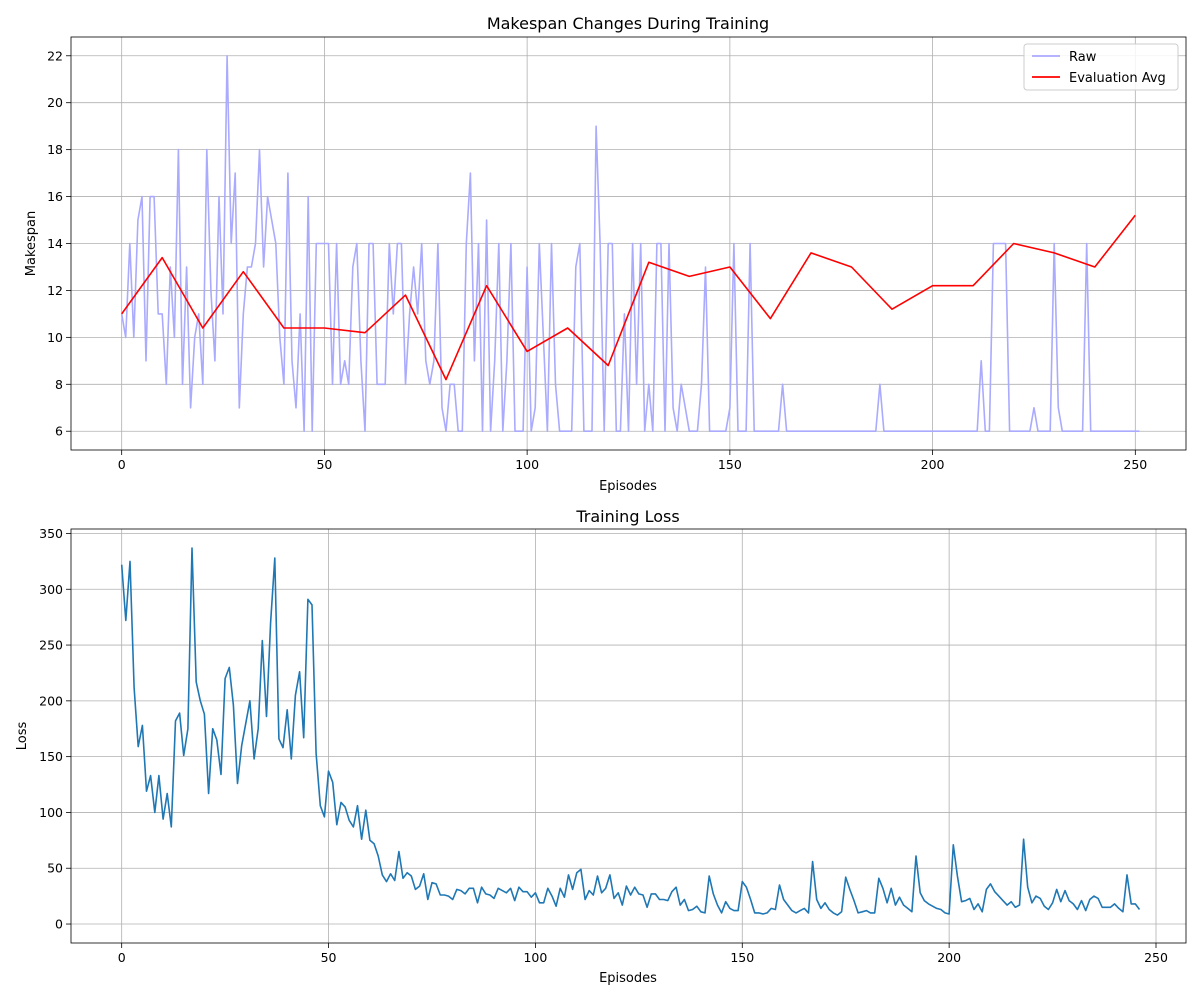  What do you see at coordinates (55, 243) in the screenshot?
I see `makespan-y-tick-label: 14` at bounding box center [55, 243].